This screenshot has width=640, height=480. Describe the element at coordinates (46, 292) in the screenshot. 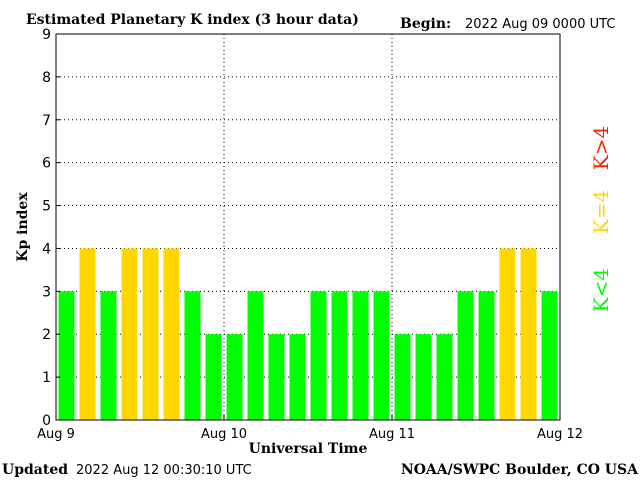

I see `y-tick-label-3: 3` at that location.